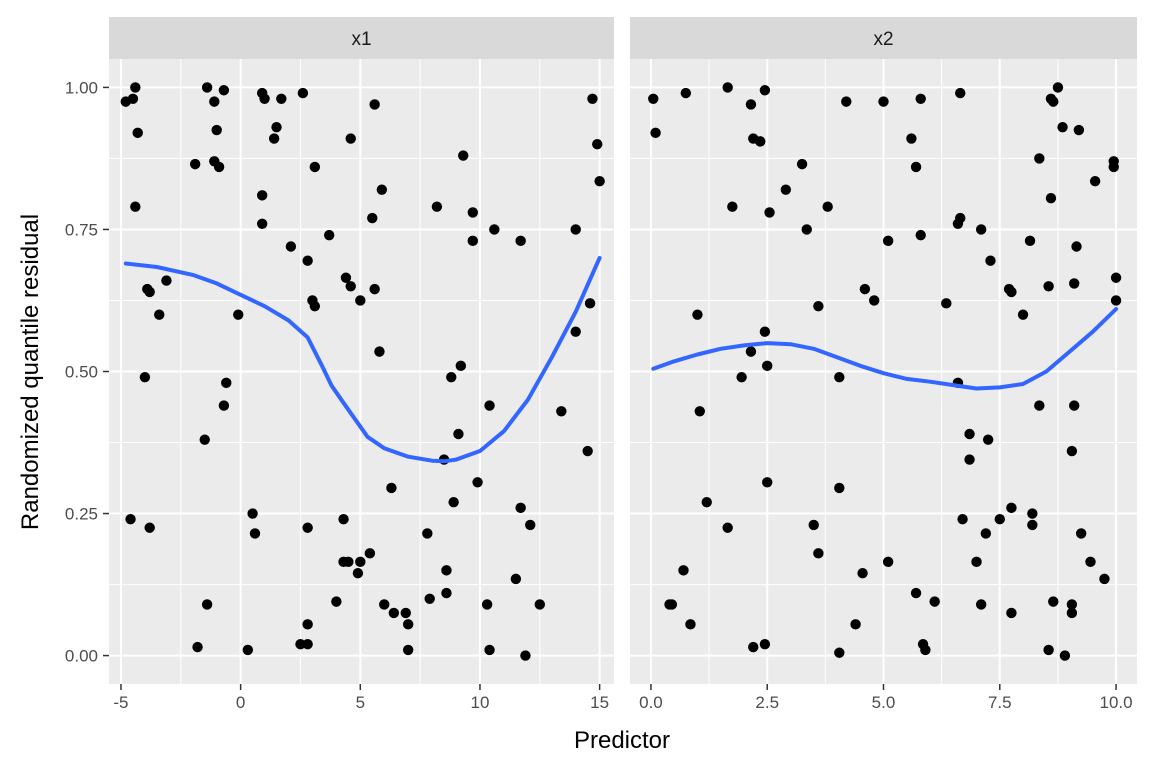  Describe the element at coordinates (884, 702) in the screenshot. I see `x-tick-label: 5.0` at that location.